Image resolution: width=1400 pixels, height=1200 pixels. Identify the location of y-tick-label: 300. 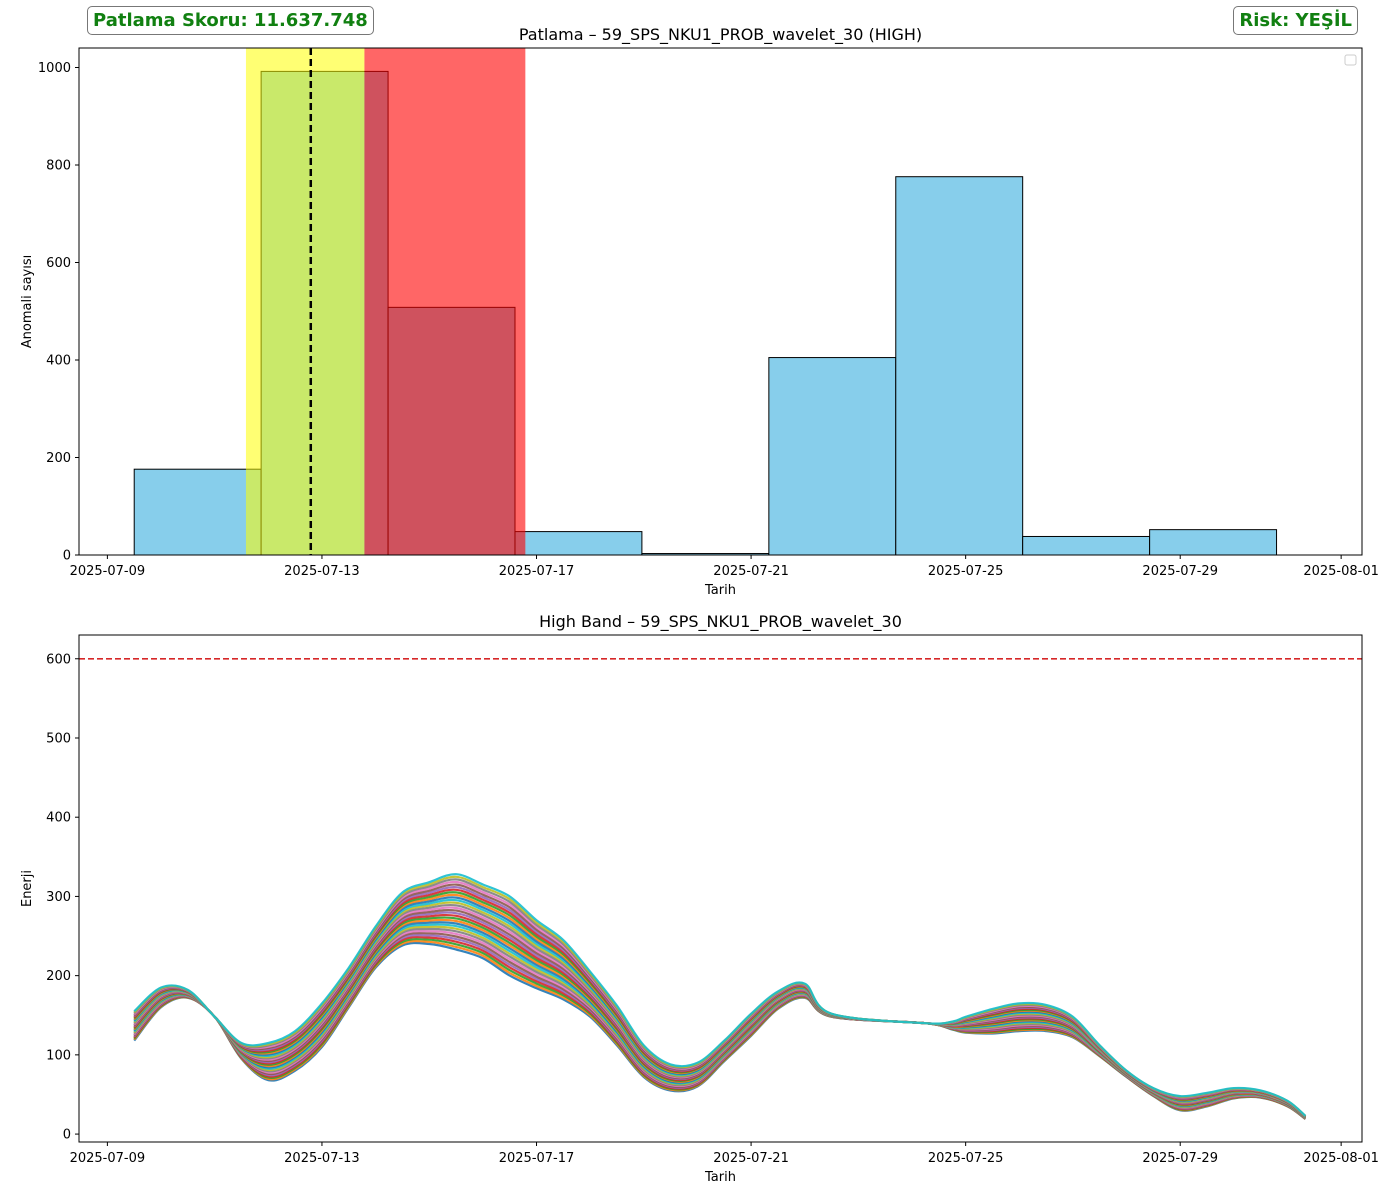
(58, 897).